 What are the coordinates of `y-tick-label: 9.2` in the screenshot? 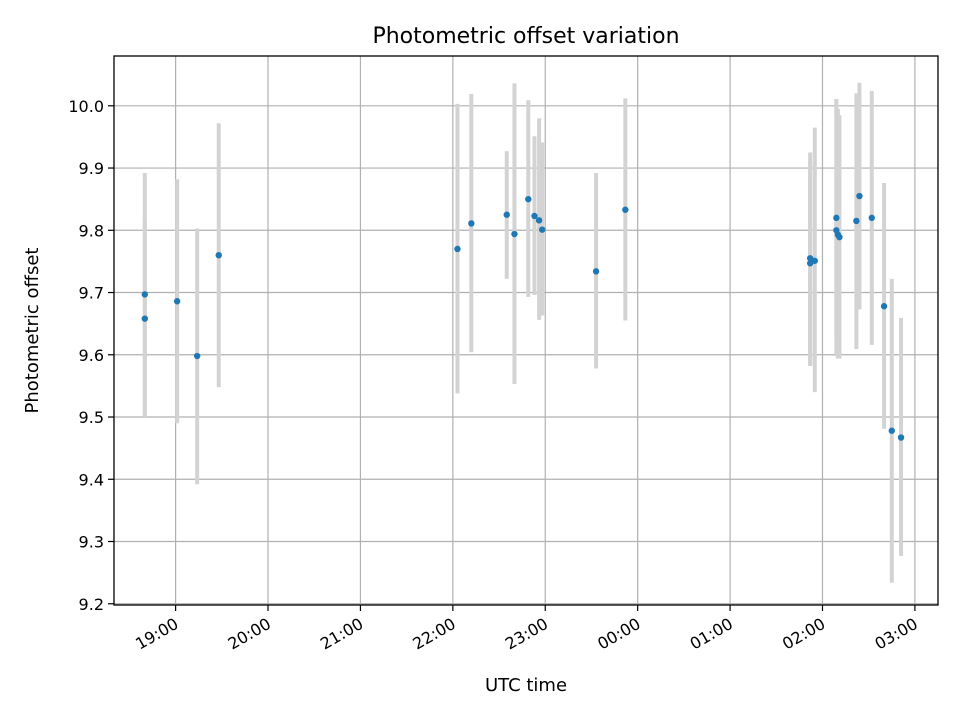 It's located at (91, 604).